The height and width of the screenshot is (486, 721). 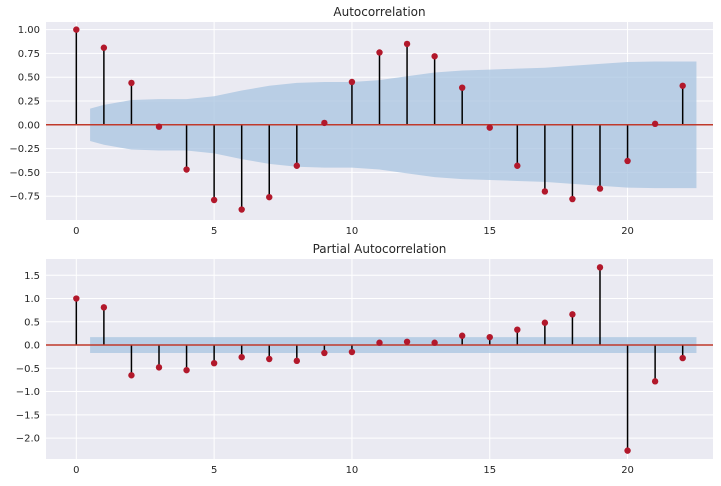 I want to click on acf-y-tick-label: 0.75, so click(x=29, y=54).